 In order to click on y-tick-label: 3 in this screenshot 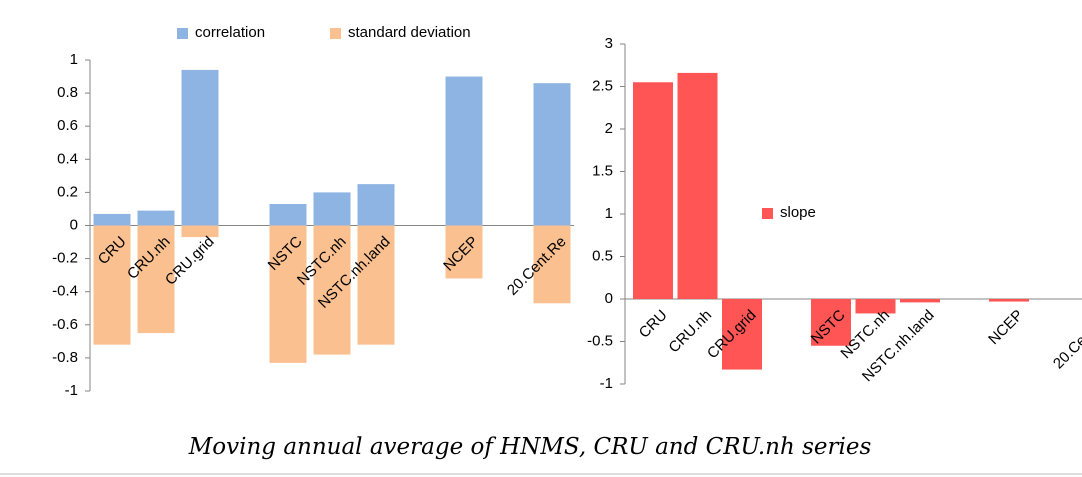, I will do `click(609, 43)`.